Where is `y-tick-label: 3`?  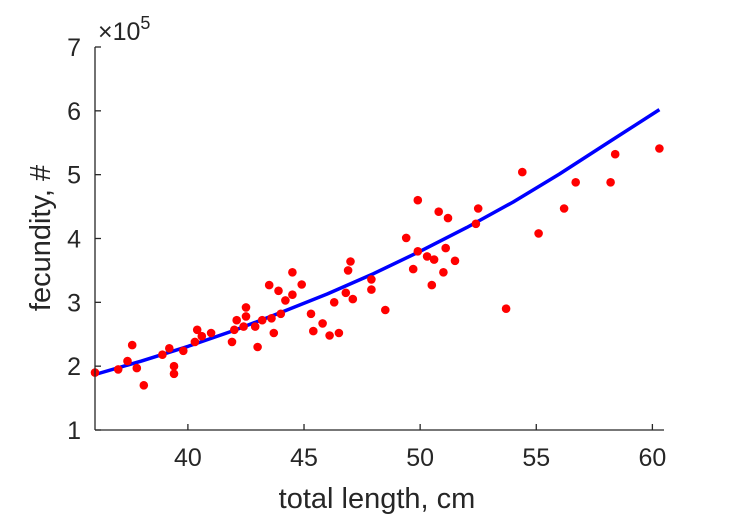
y-tick-label: 3 is located at coordinates (74, 303).